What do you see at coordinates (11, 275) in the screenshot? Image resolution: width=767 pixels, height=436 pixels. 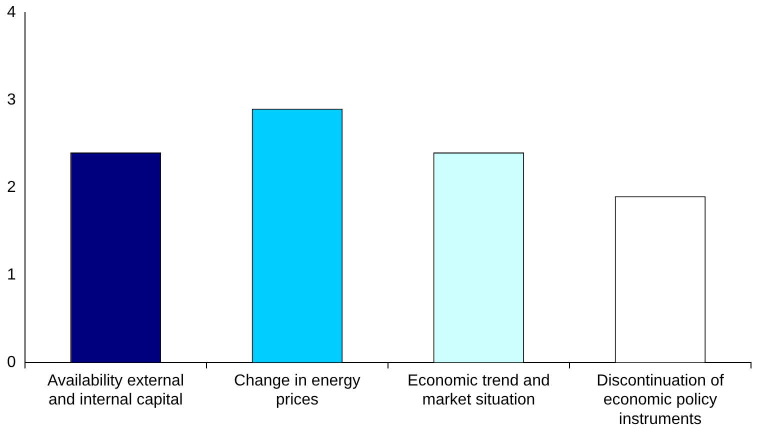 I see `y-tick-label: 1` at bounding box center [11, 275].